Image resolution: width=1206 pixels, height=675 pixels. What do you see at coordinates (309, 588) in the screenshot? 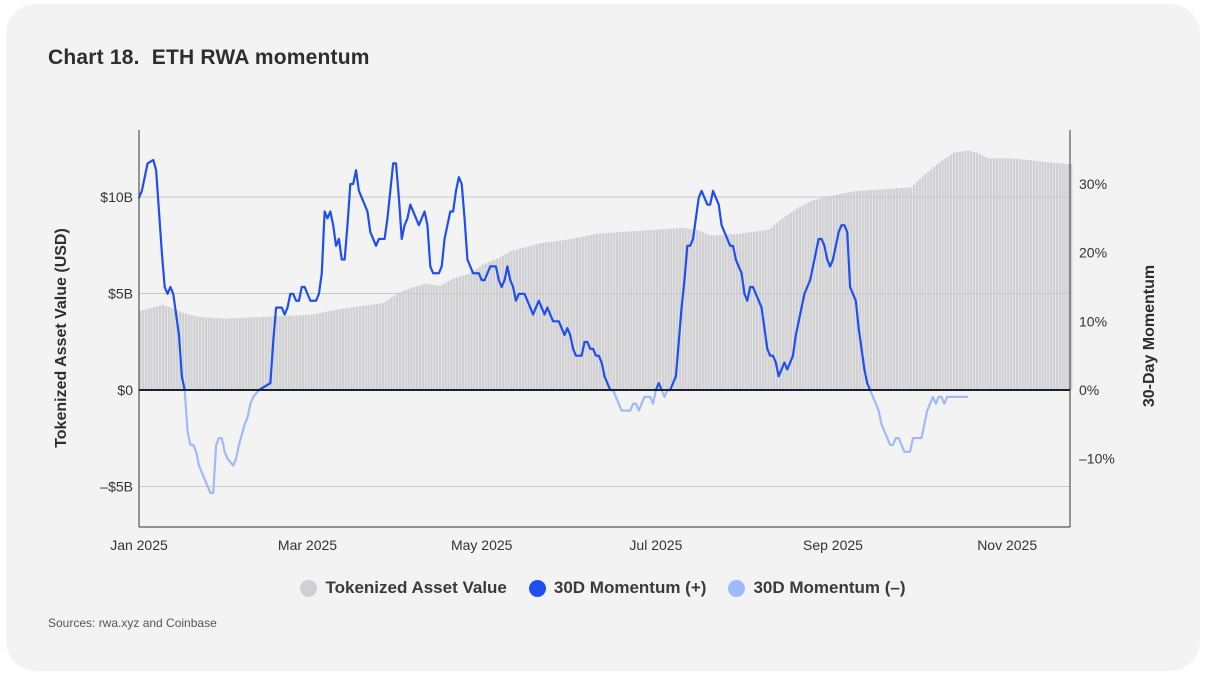
I see `legend-swatch-tokenized-asset-value` at bounding box center [309, 588].